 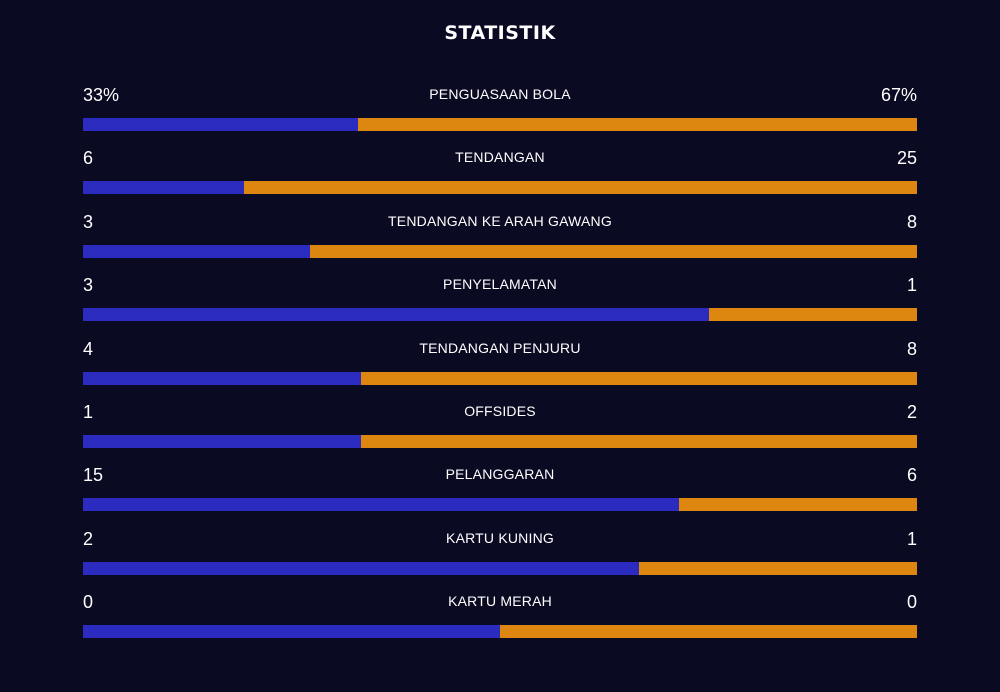 I want to click on stat-row-header: 4 TENDANGAN PENJURU 8, so click(x=500, y=353).